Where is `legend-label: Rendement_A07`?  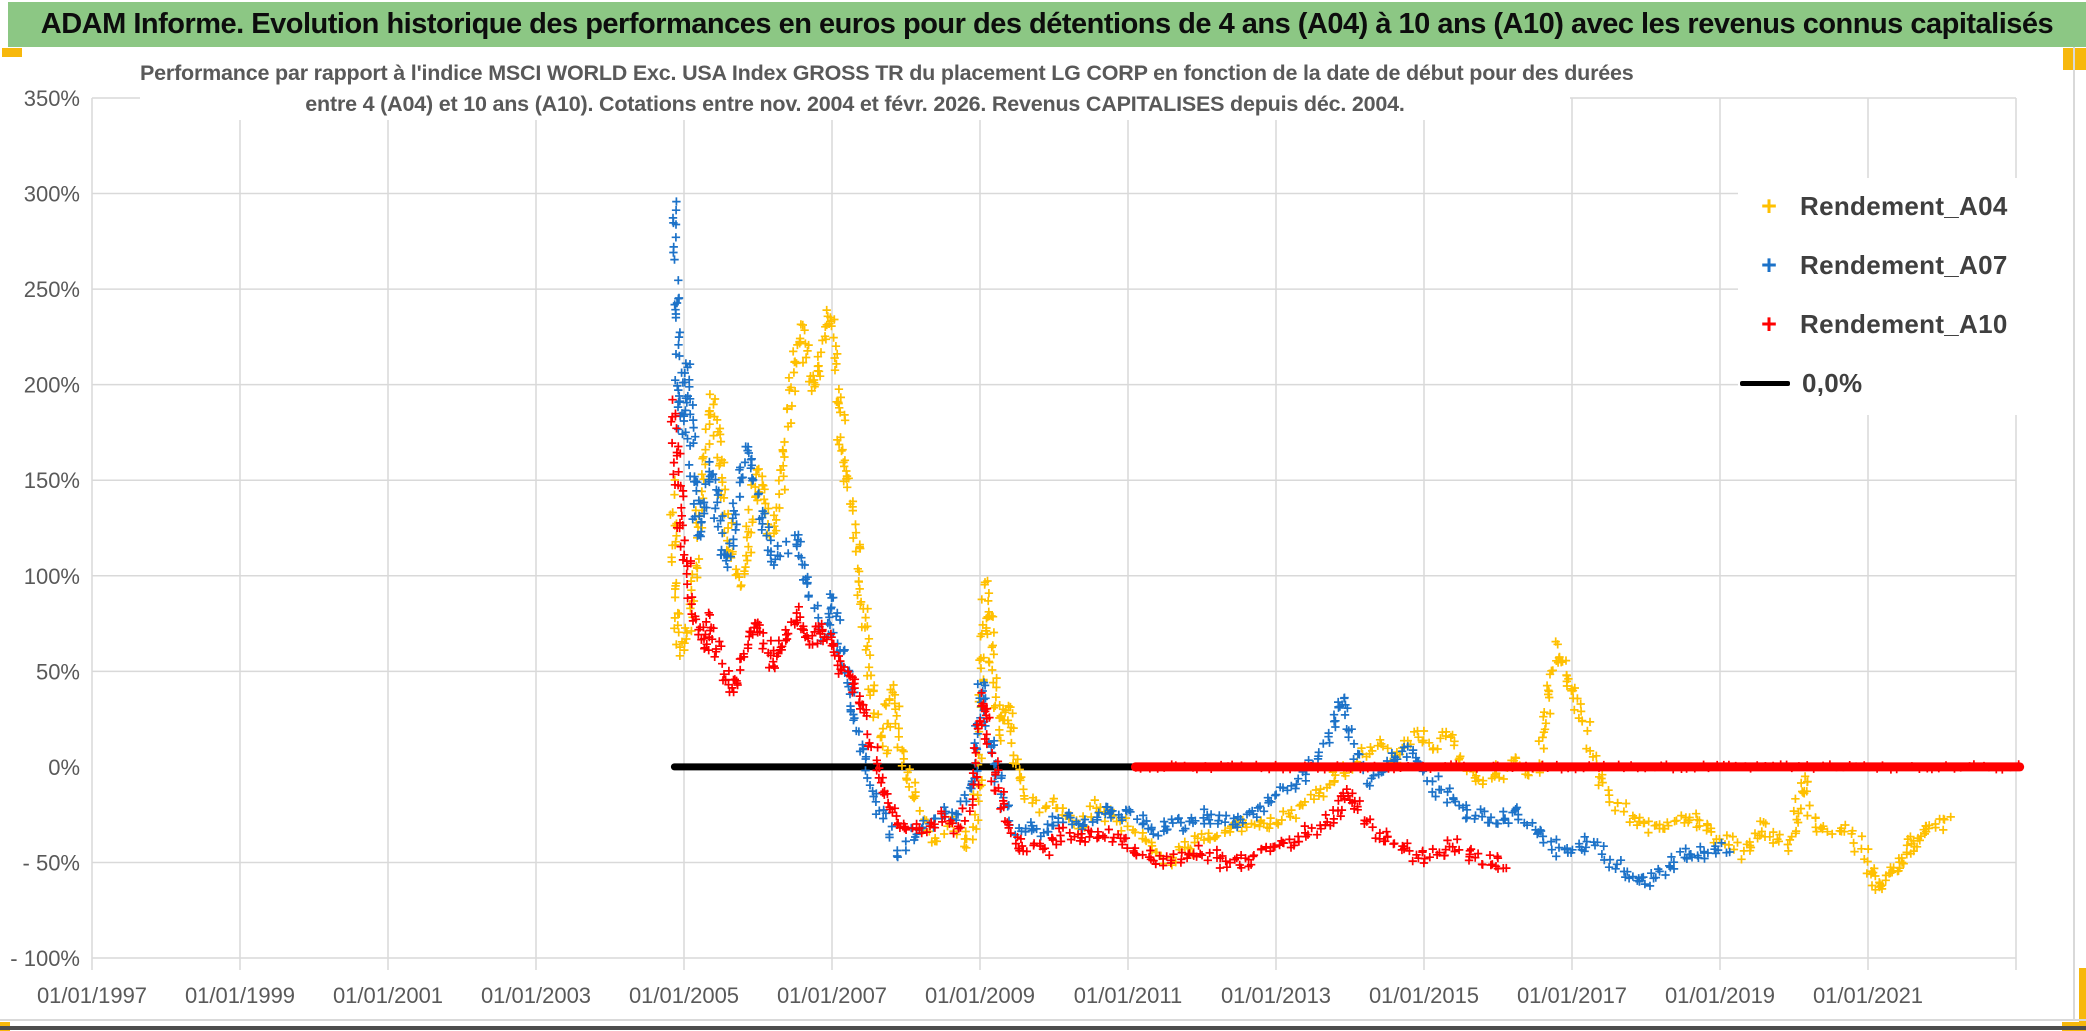
legend-label: Rendement_A07 is located at coordinates (1904, 264).